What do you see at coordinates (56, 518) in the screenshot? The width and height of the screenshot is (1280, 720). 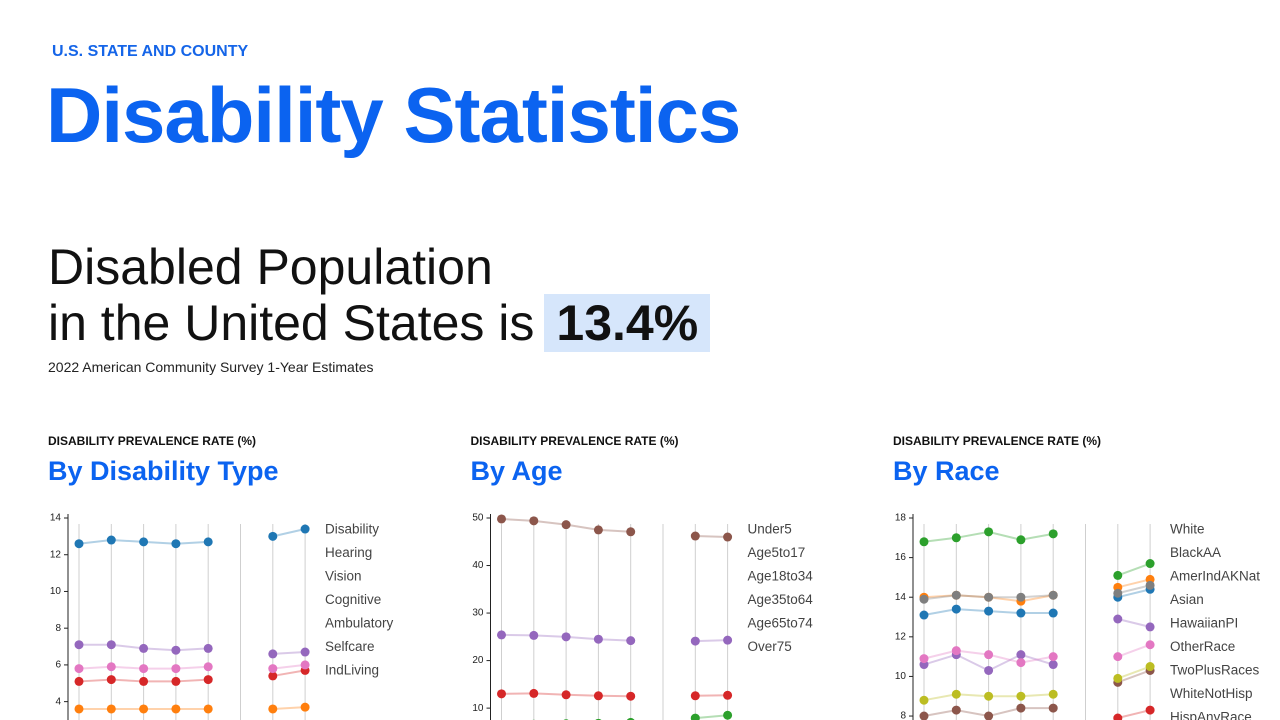 I see `y-tick-label: 14` at bounding box center [56, 518].